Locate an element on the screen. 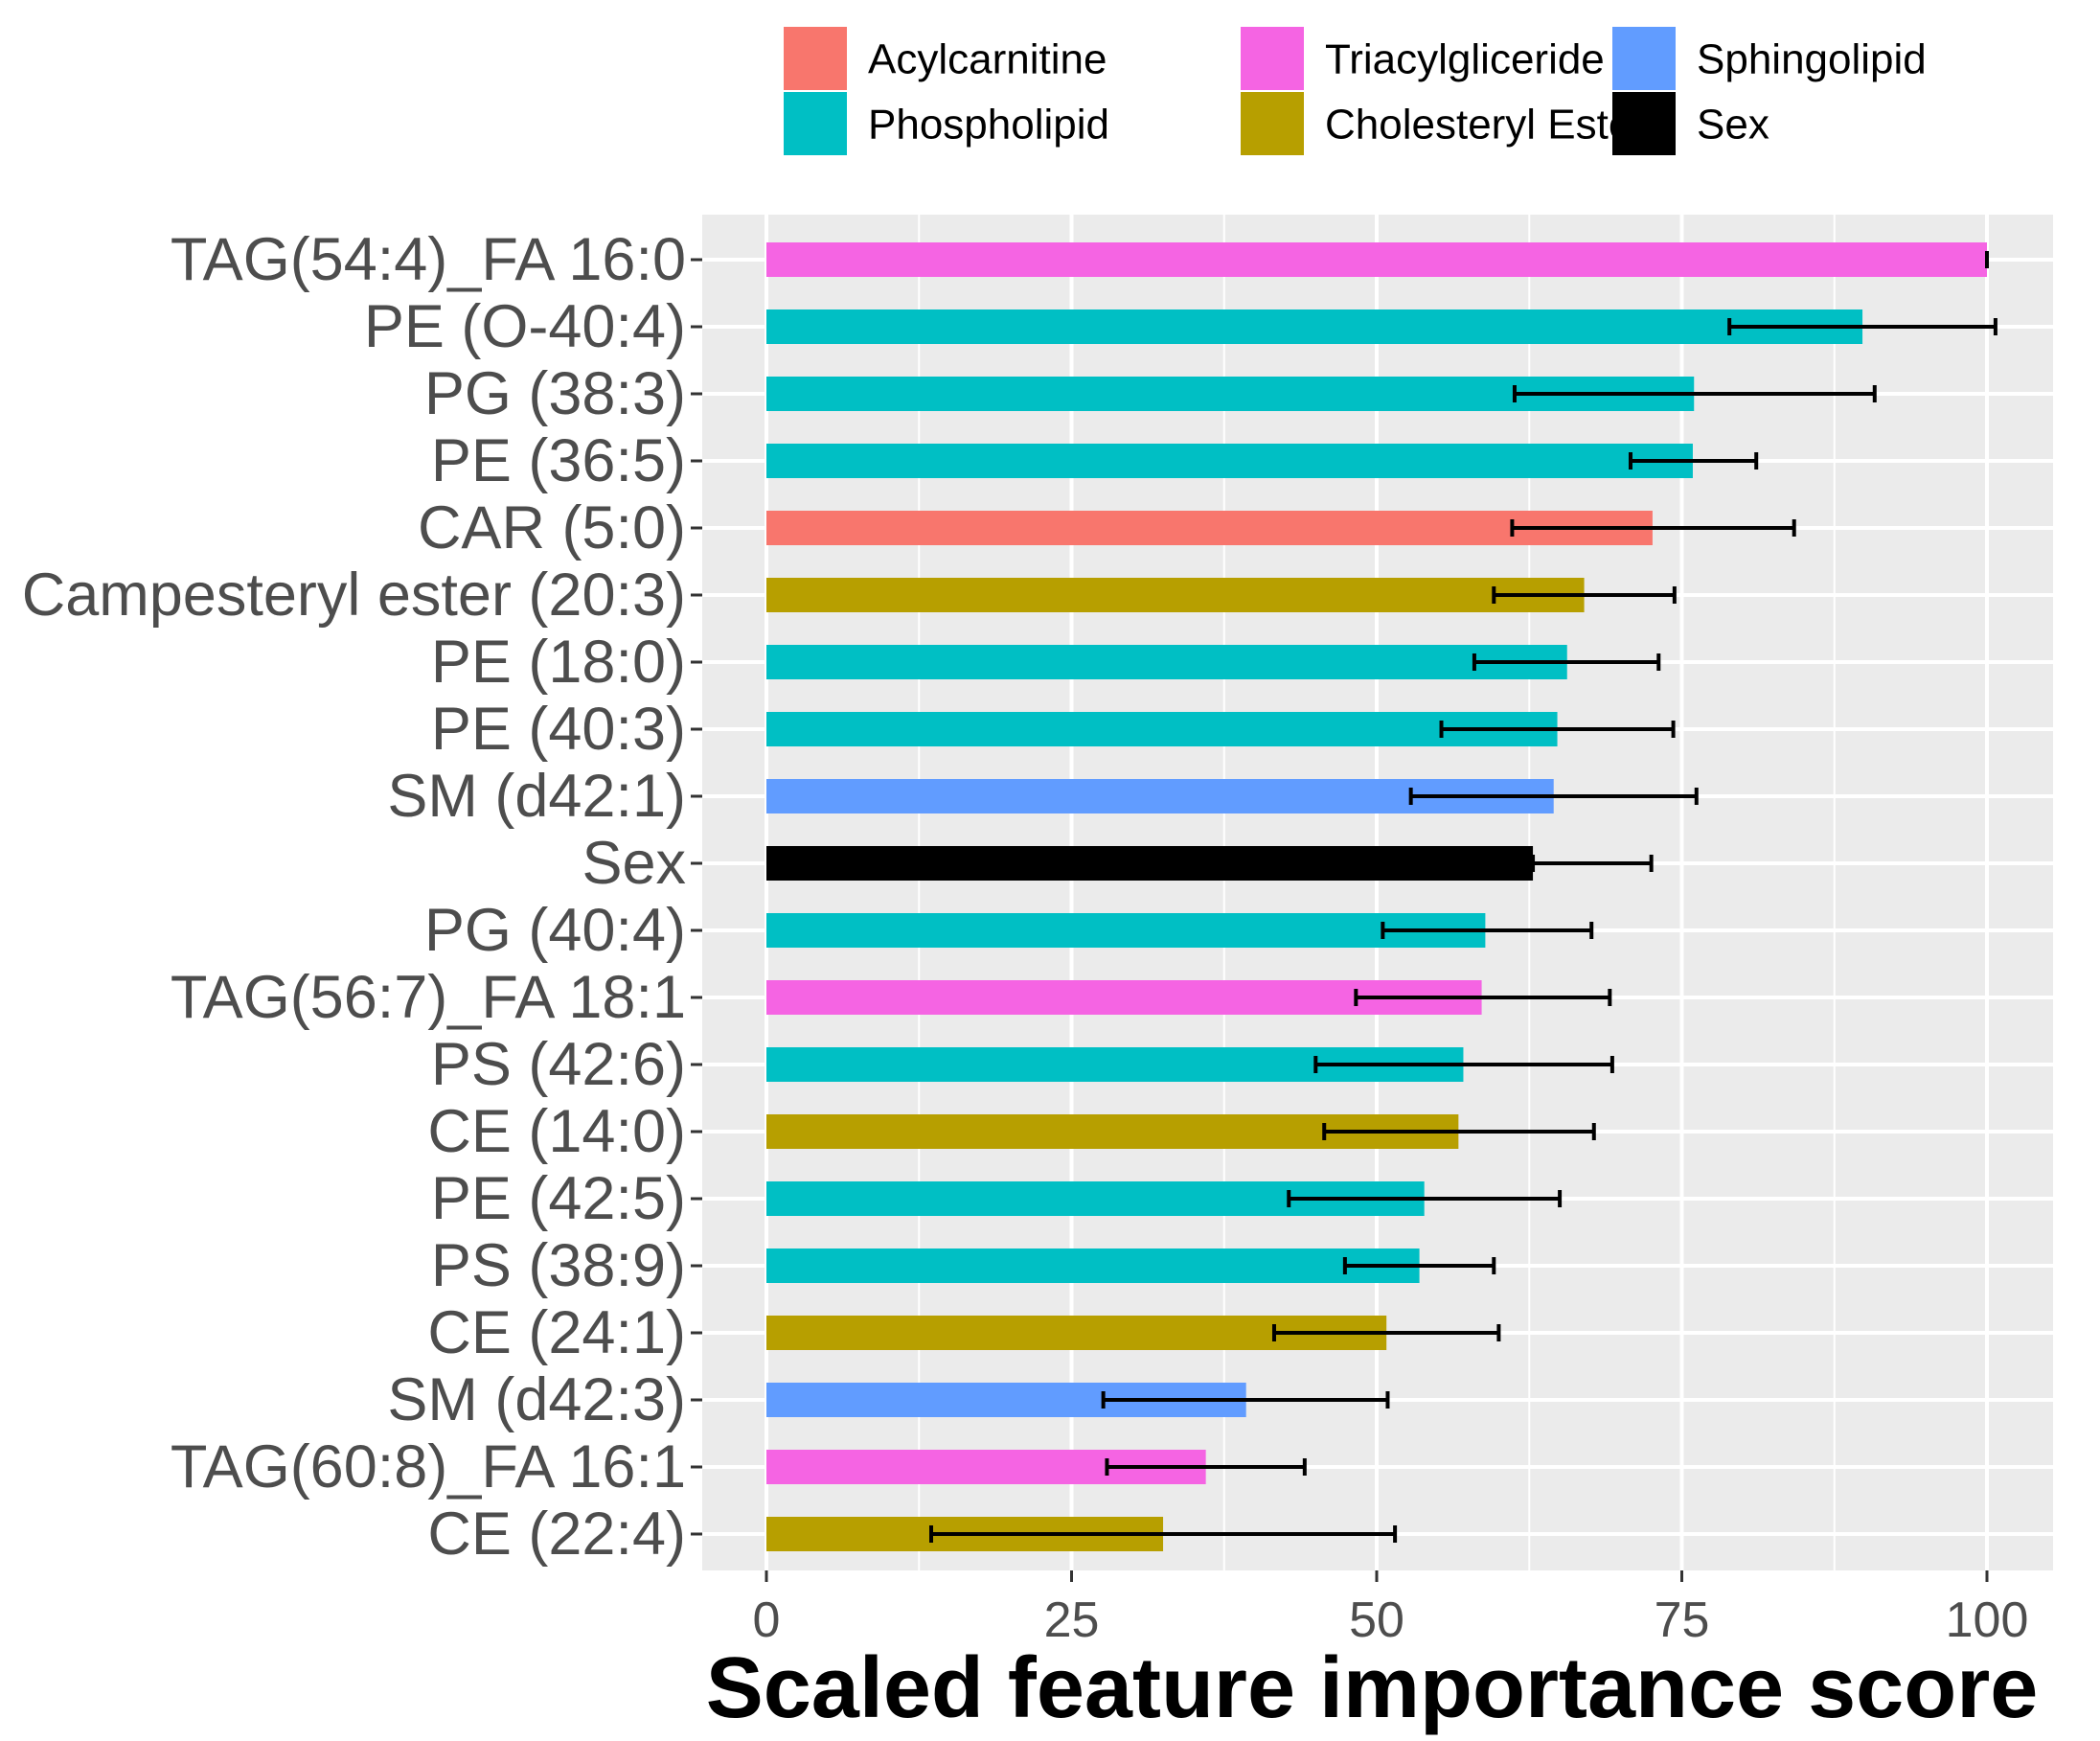 The image size is (2100, 1741). y-label-ps-42-6: PS (42:6) is located at coordinates (558, 1064).